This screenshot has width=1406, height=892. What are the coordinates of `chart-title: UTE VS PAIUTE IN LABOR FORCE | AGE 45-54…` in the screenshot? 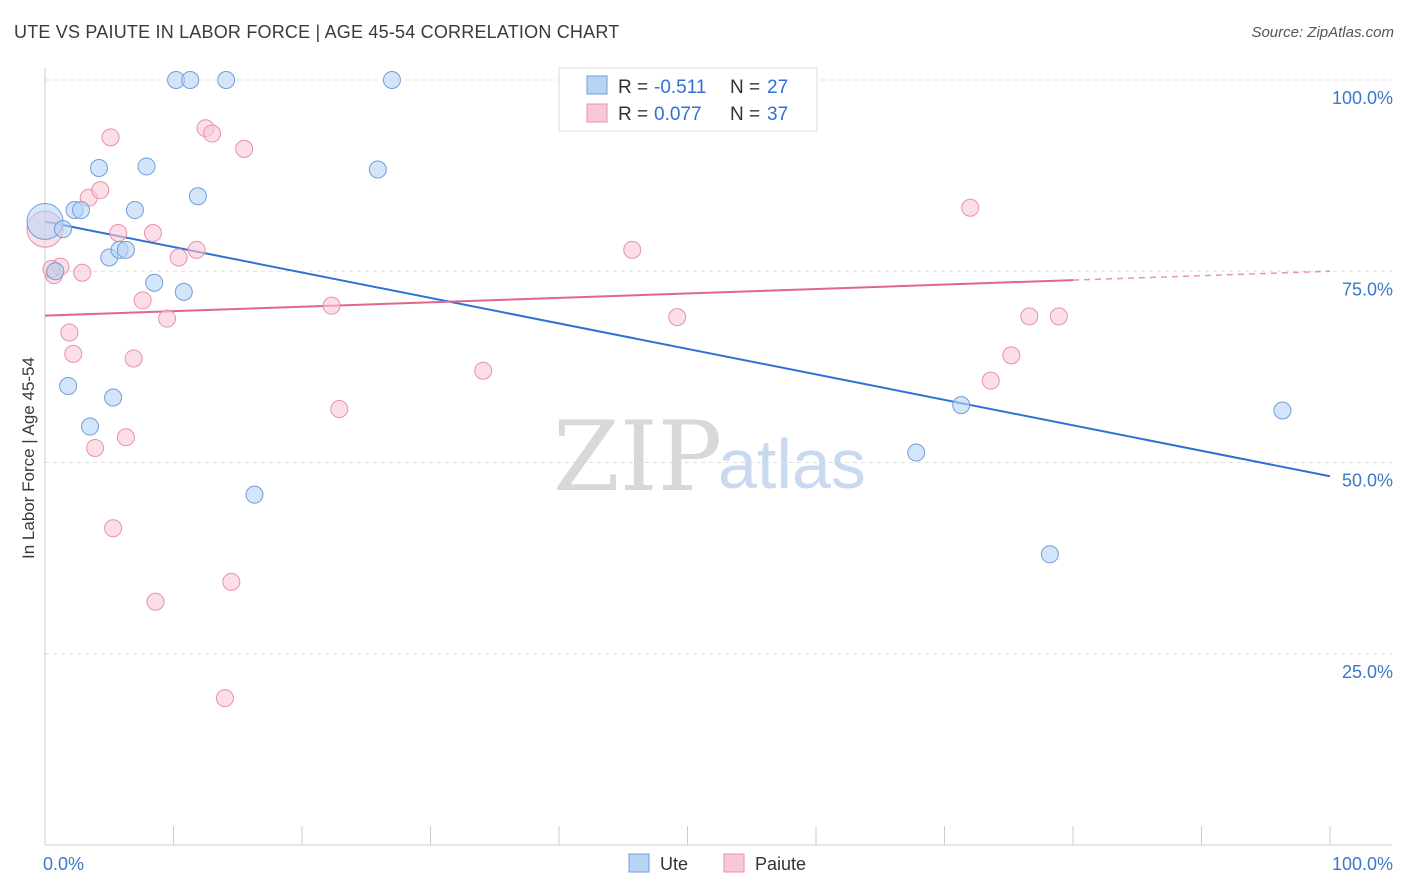 It's located at (317, 32).